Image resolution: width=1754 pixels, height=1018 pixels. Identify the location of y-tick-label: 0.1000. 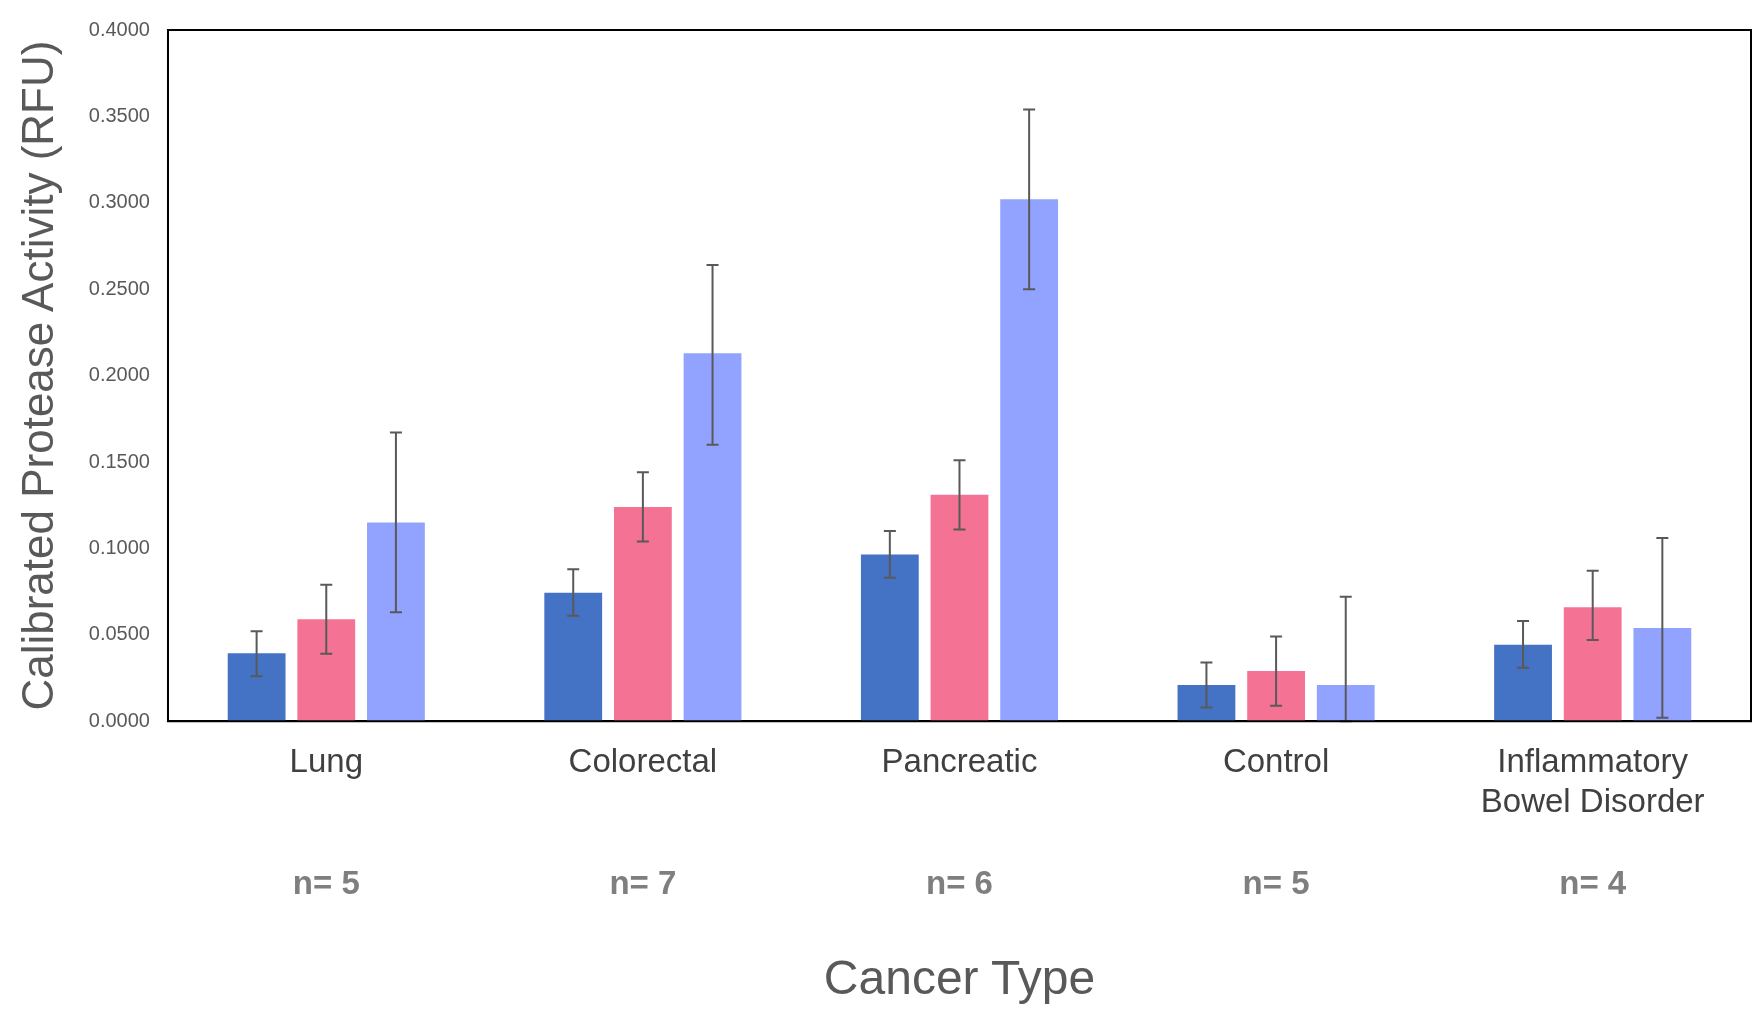
(119, 546).